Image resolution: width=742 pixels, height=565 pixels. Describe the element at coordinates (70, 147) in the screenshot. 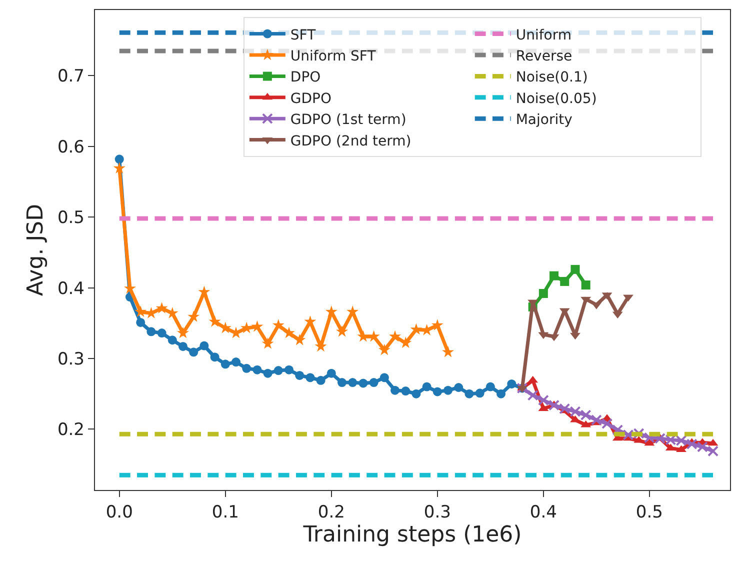

I see `y-tick-label: 0.6` at that location.